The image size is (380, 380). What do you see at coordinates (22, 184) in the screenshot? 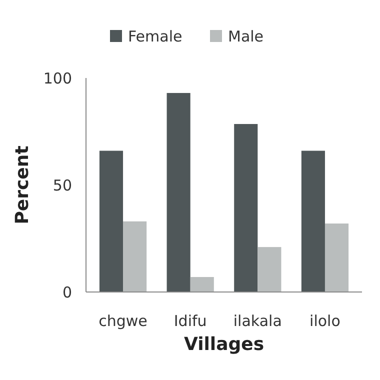
I see `y-axis-title: Percent` at bounding box center [22, 184].